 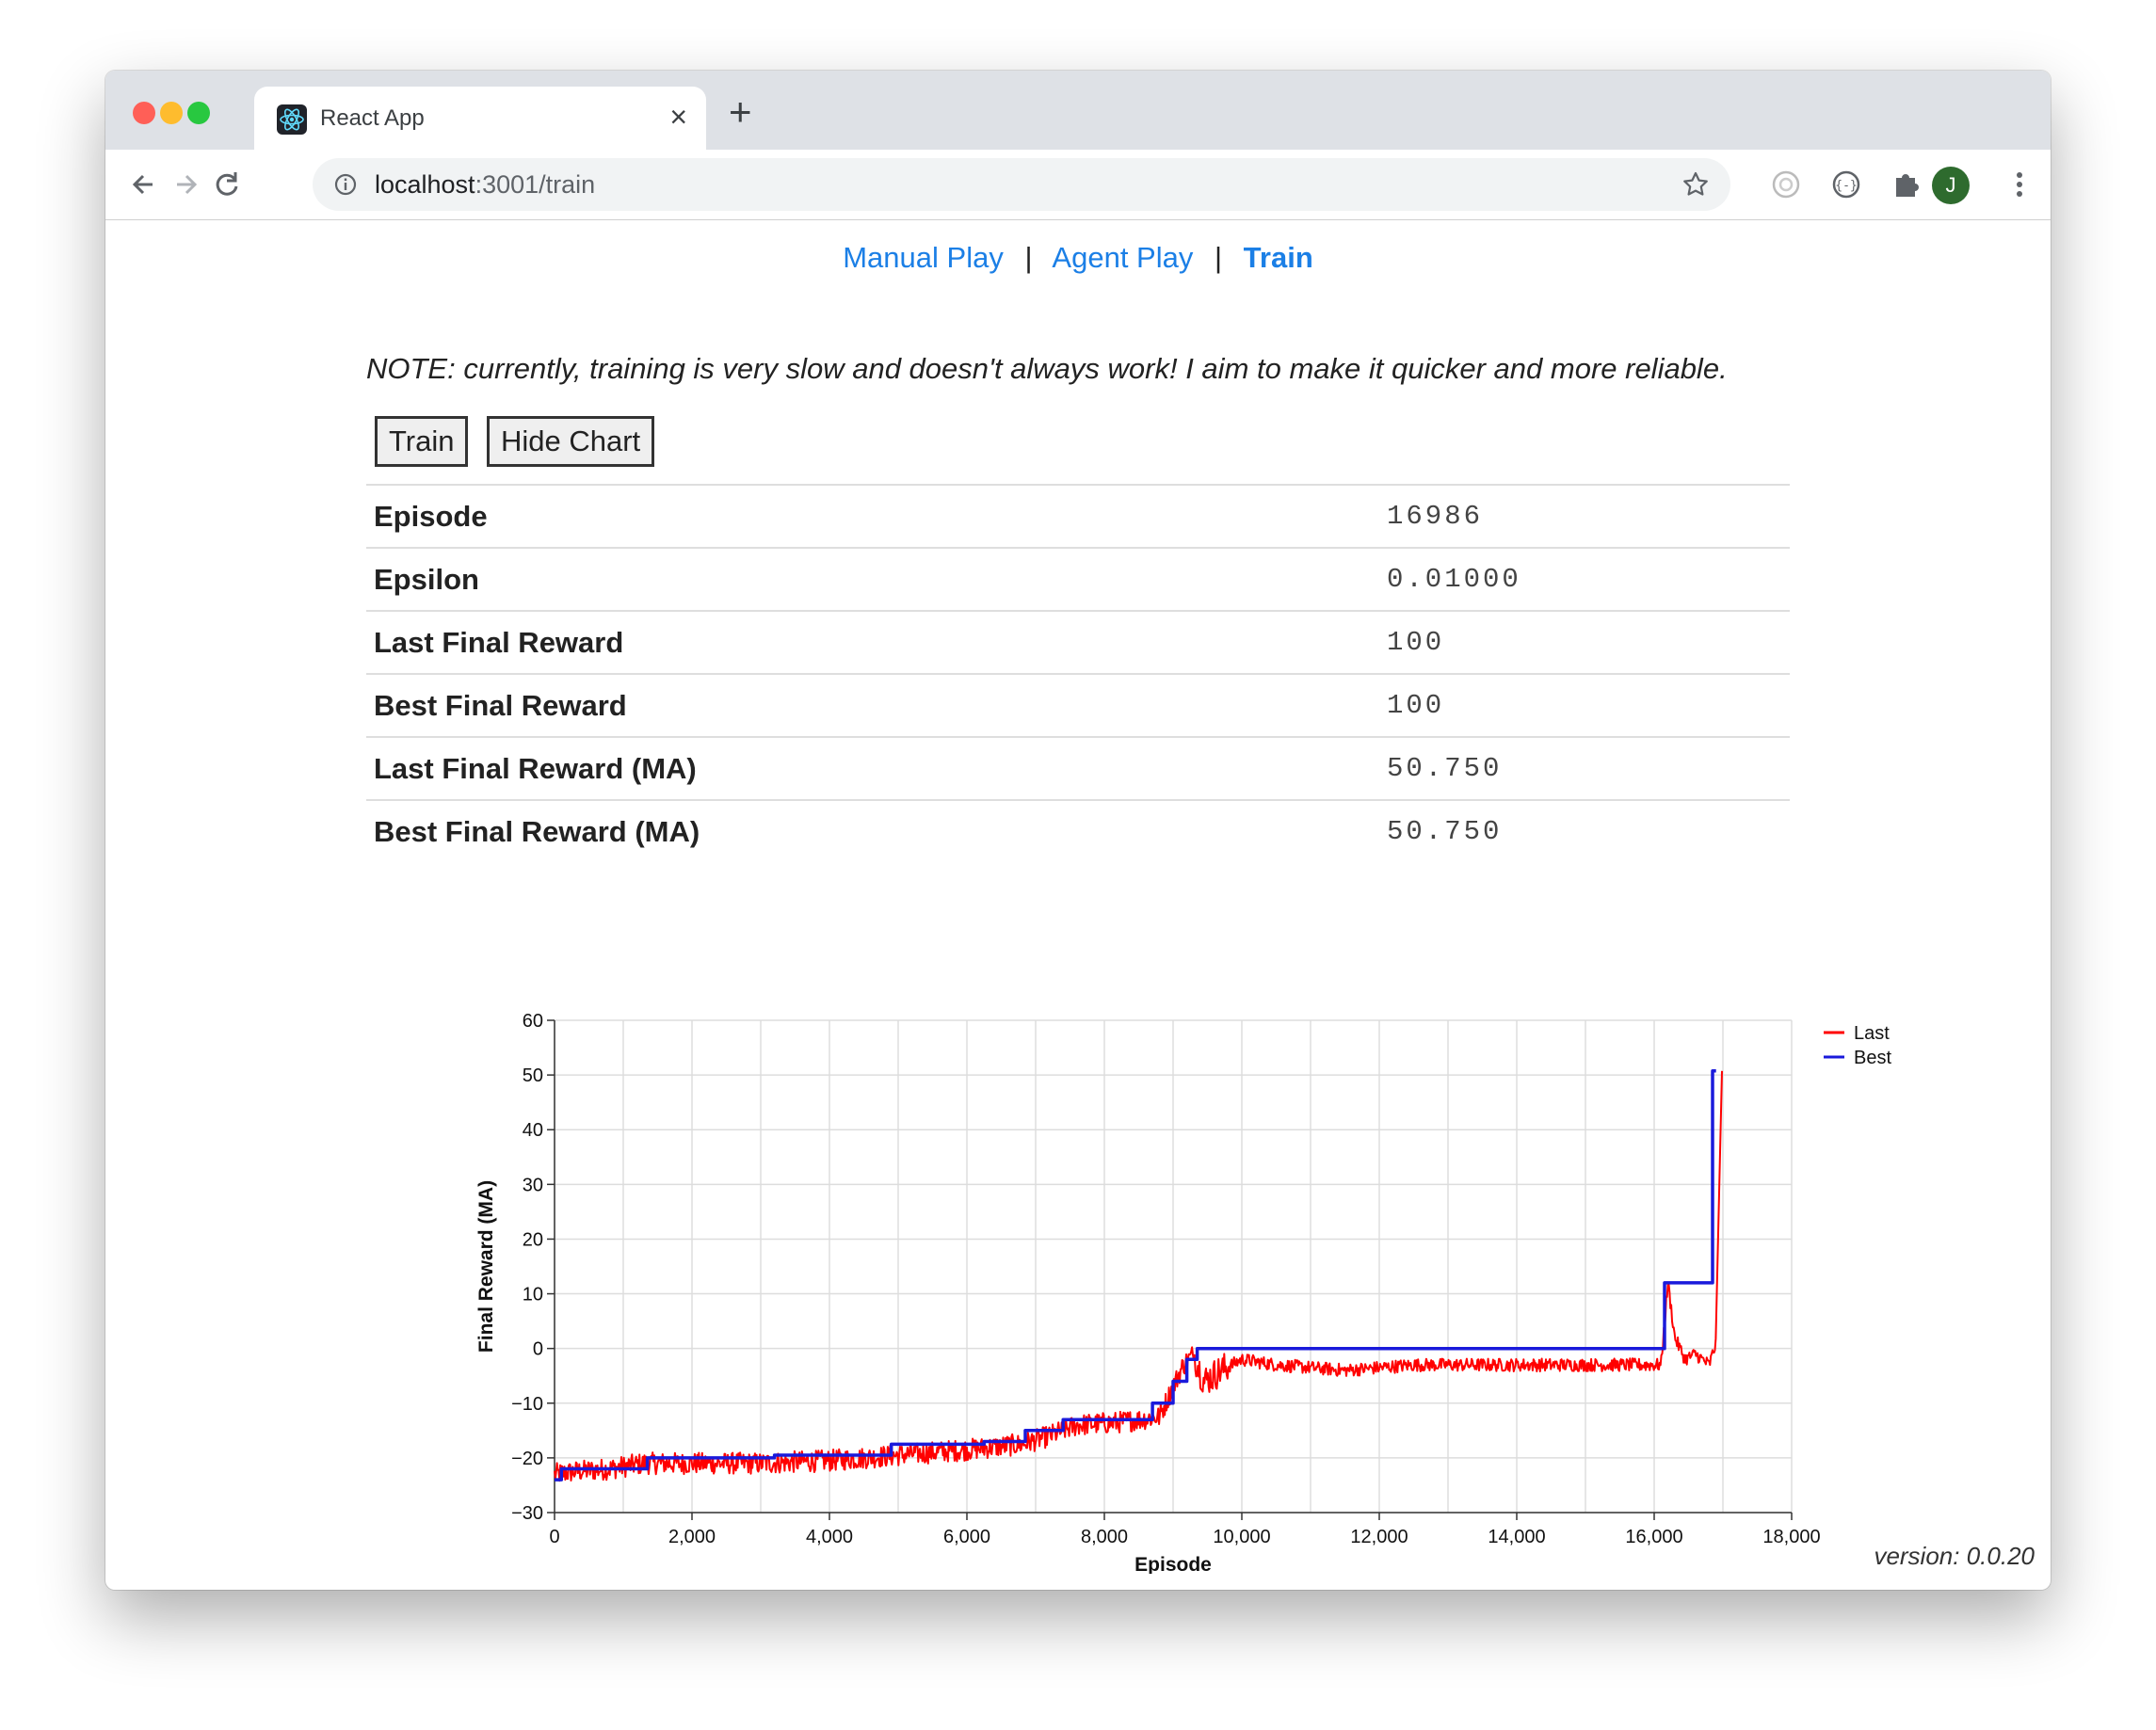 What do you see at coordinates (1379, 1537) in the screenshot?
I see `x-tick-label: 12,000` at bounding box center [1379, 1537].